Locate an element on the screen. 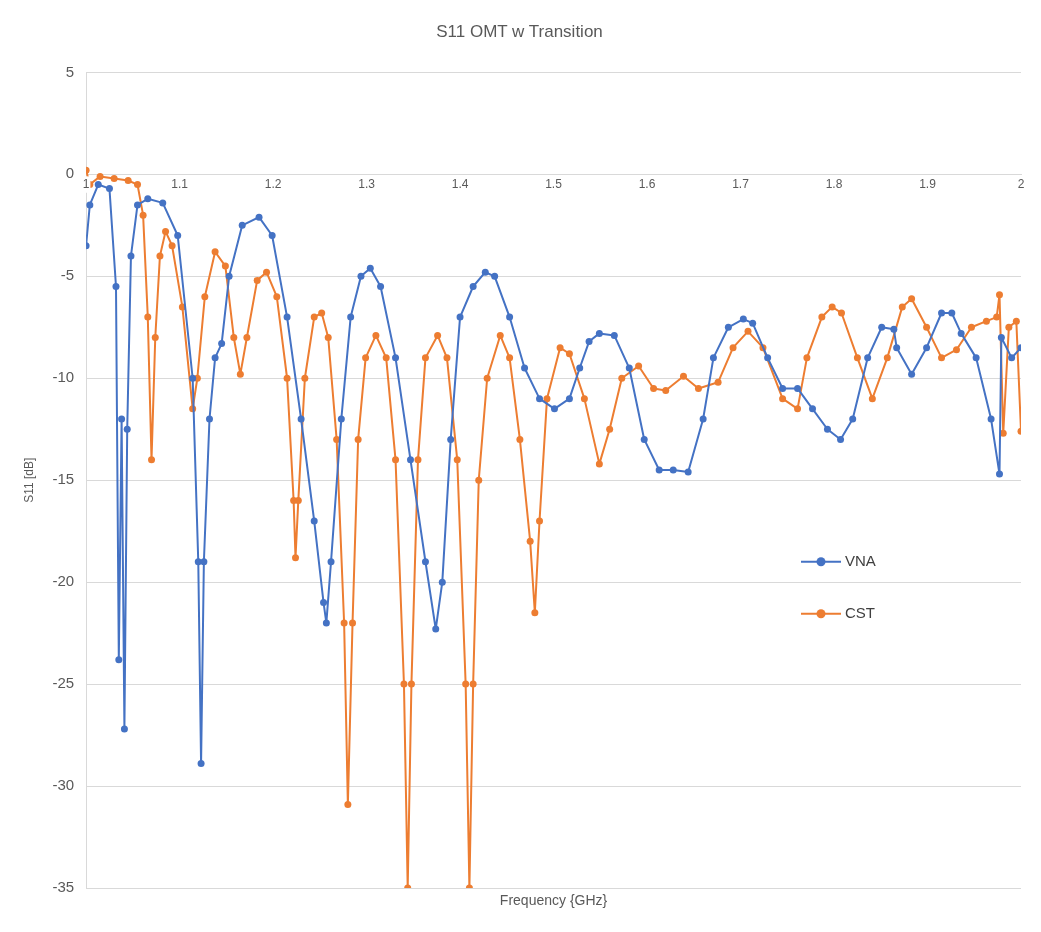 The image size is (1041, 932). y-tick-label: -25 is located at coordinates (63, 683).